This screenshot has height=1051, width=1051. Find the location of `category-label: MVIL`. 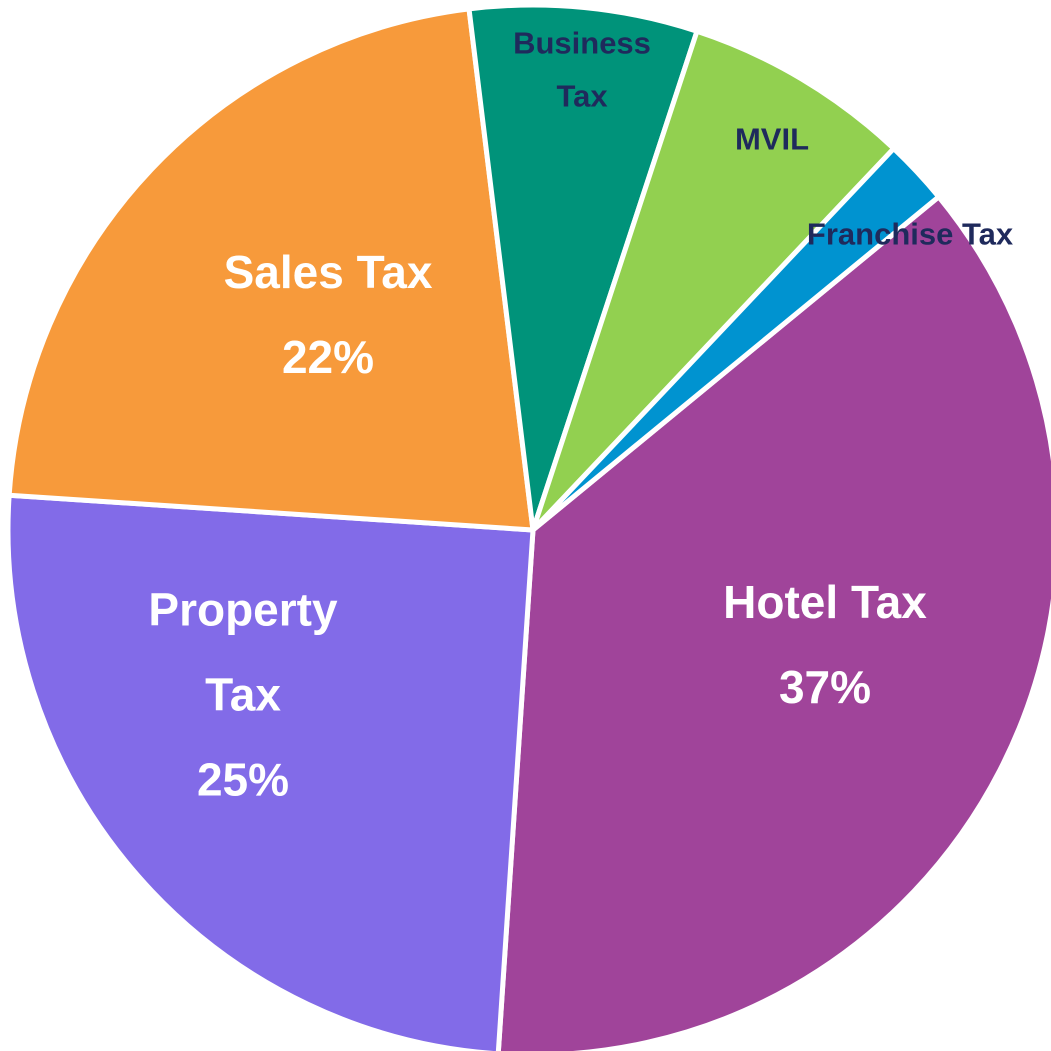

category-label: MVIL is located at coordinates (772, 139).